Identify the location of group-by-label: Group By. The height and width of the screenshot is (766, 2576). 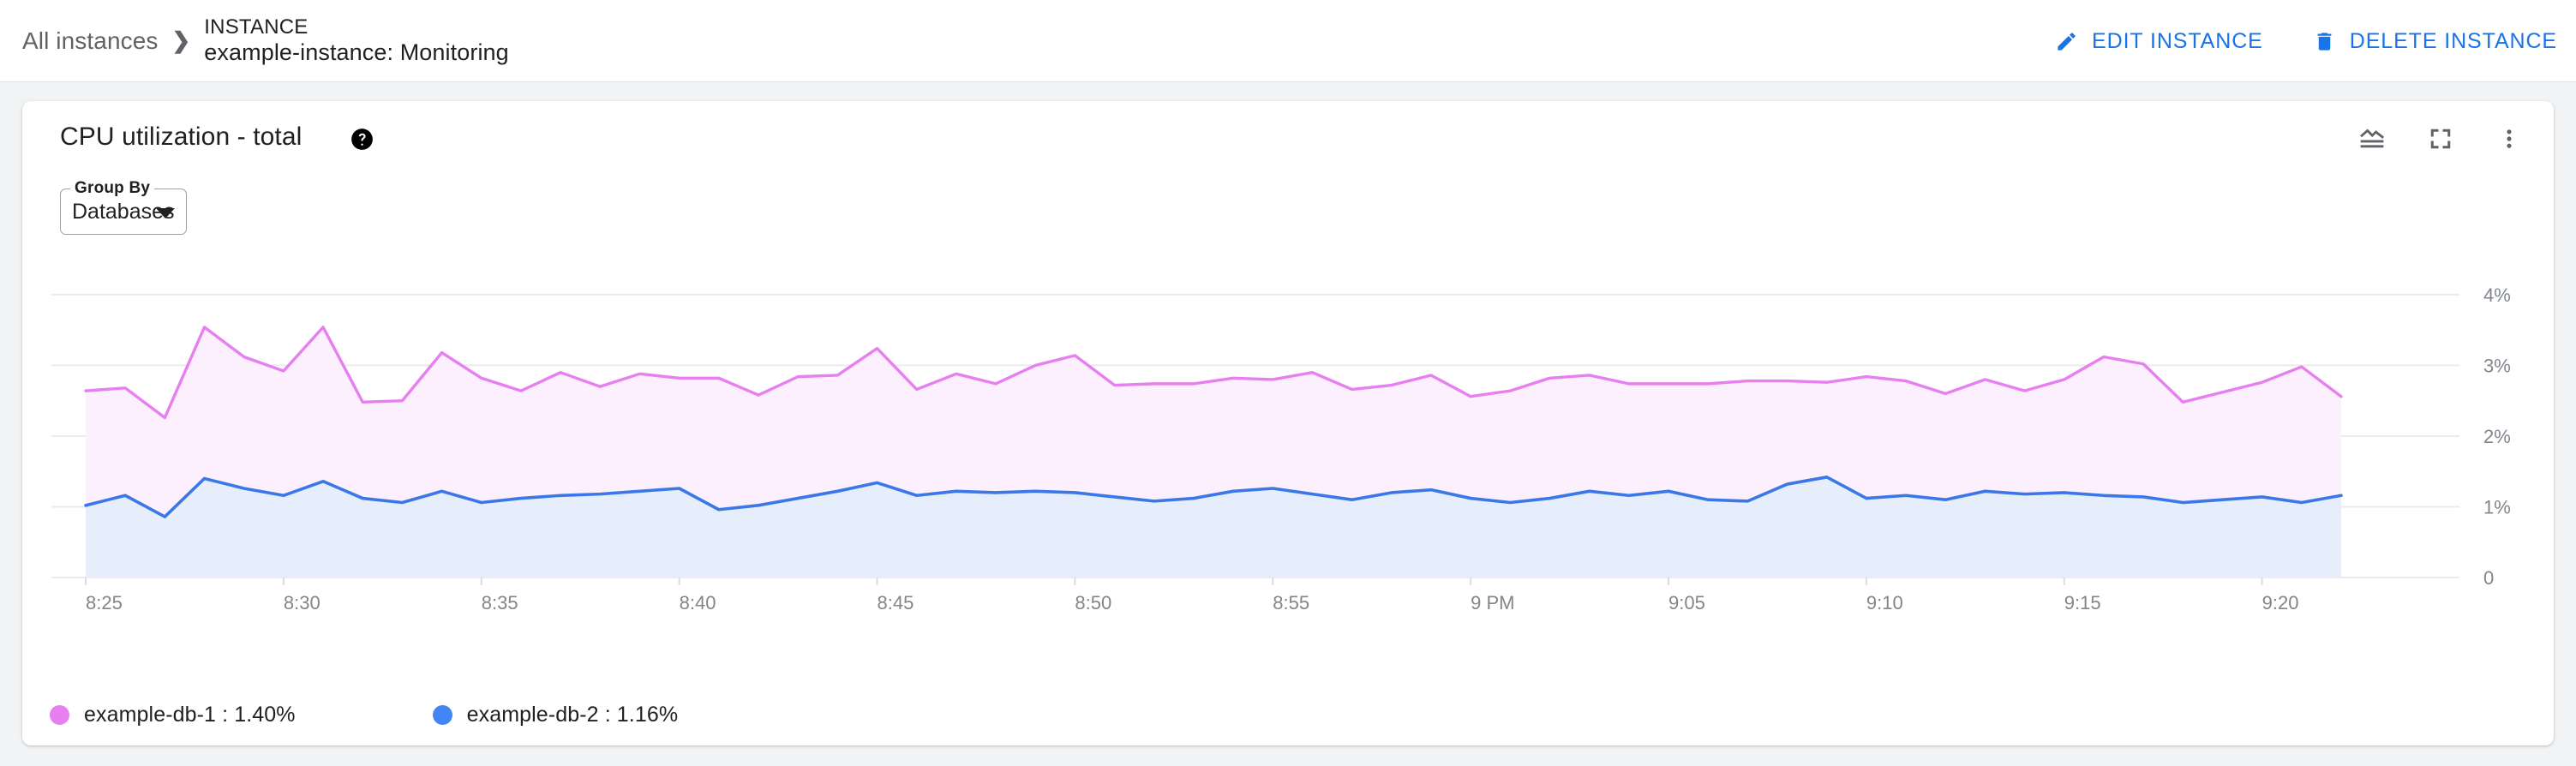
(112, 188).